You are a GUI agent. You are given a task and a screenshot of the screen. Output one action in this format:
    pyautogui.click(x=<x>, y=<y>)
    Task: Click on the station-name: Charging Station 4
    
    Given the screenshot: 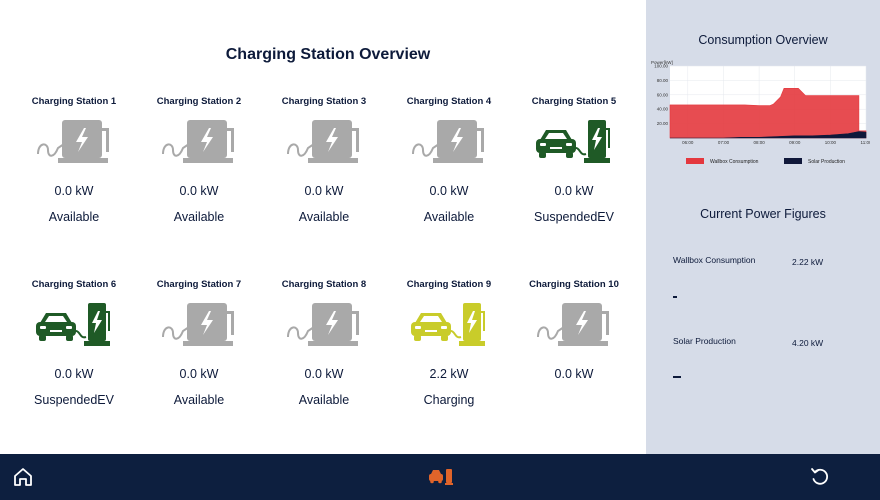 What is the action you would take?
    pyautogui.click(x=449, y=101)
    